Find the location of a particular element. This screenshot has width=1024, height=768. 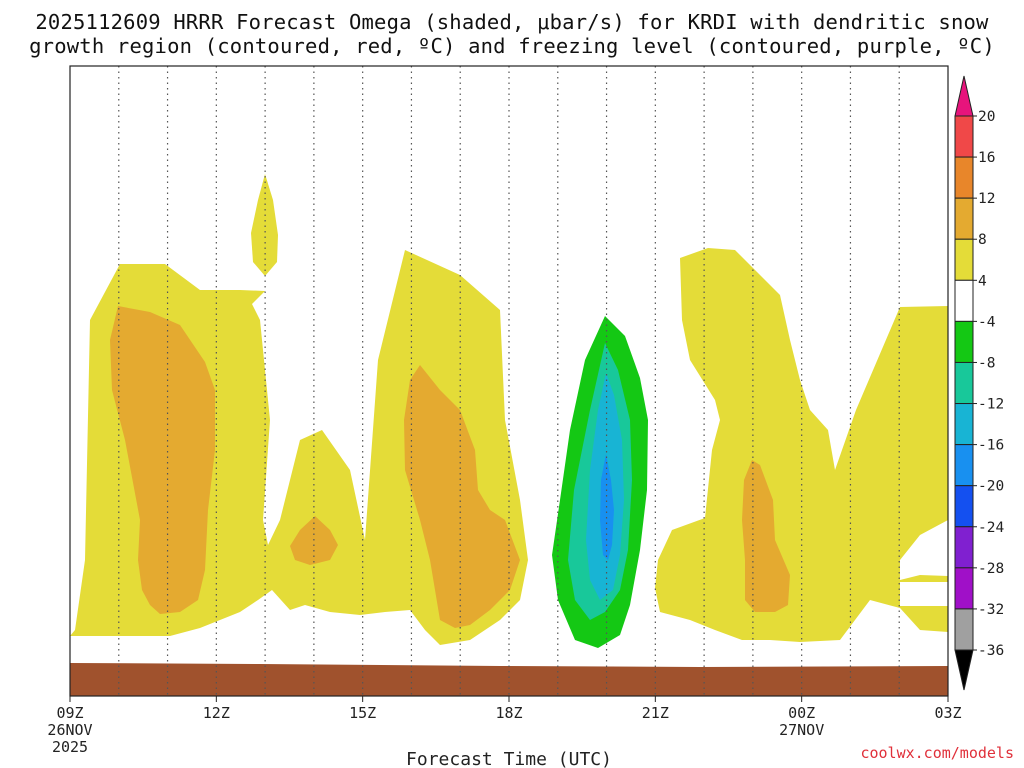

omega-gap-neutral is located at coordinates (924, 594).